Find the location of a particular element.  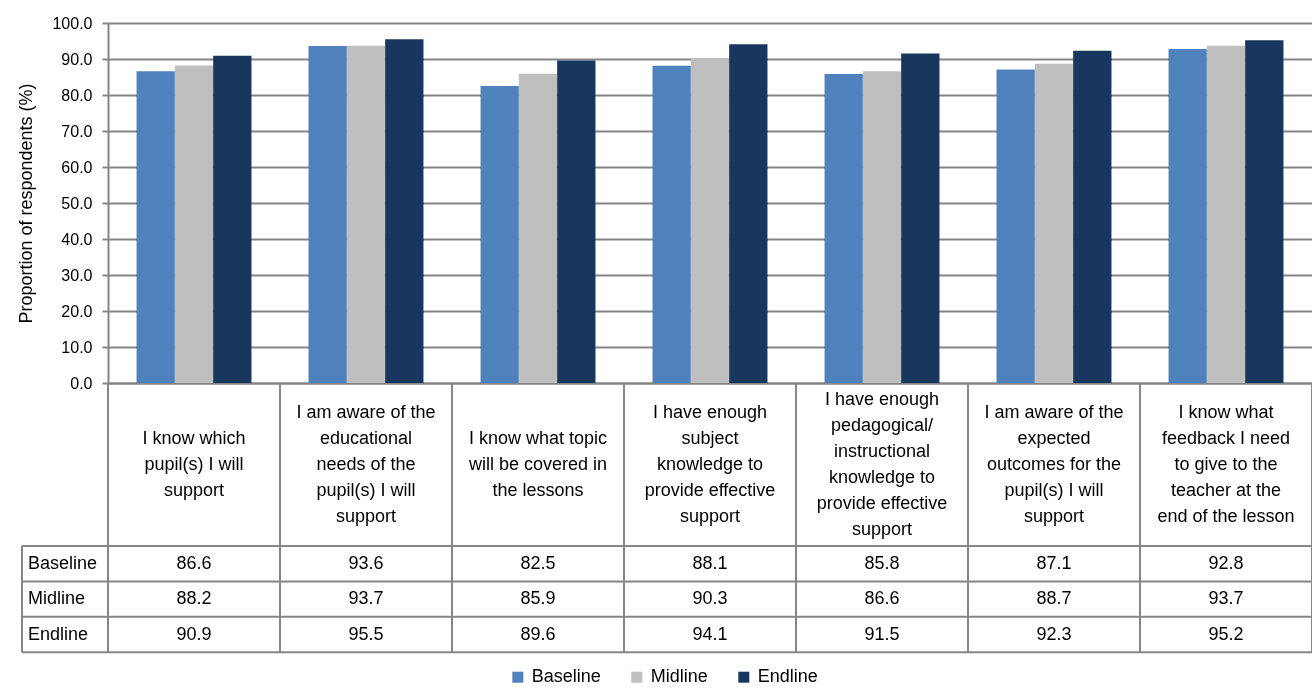

y-tick-label: 80.0 is located at coordinates (77, 95).